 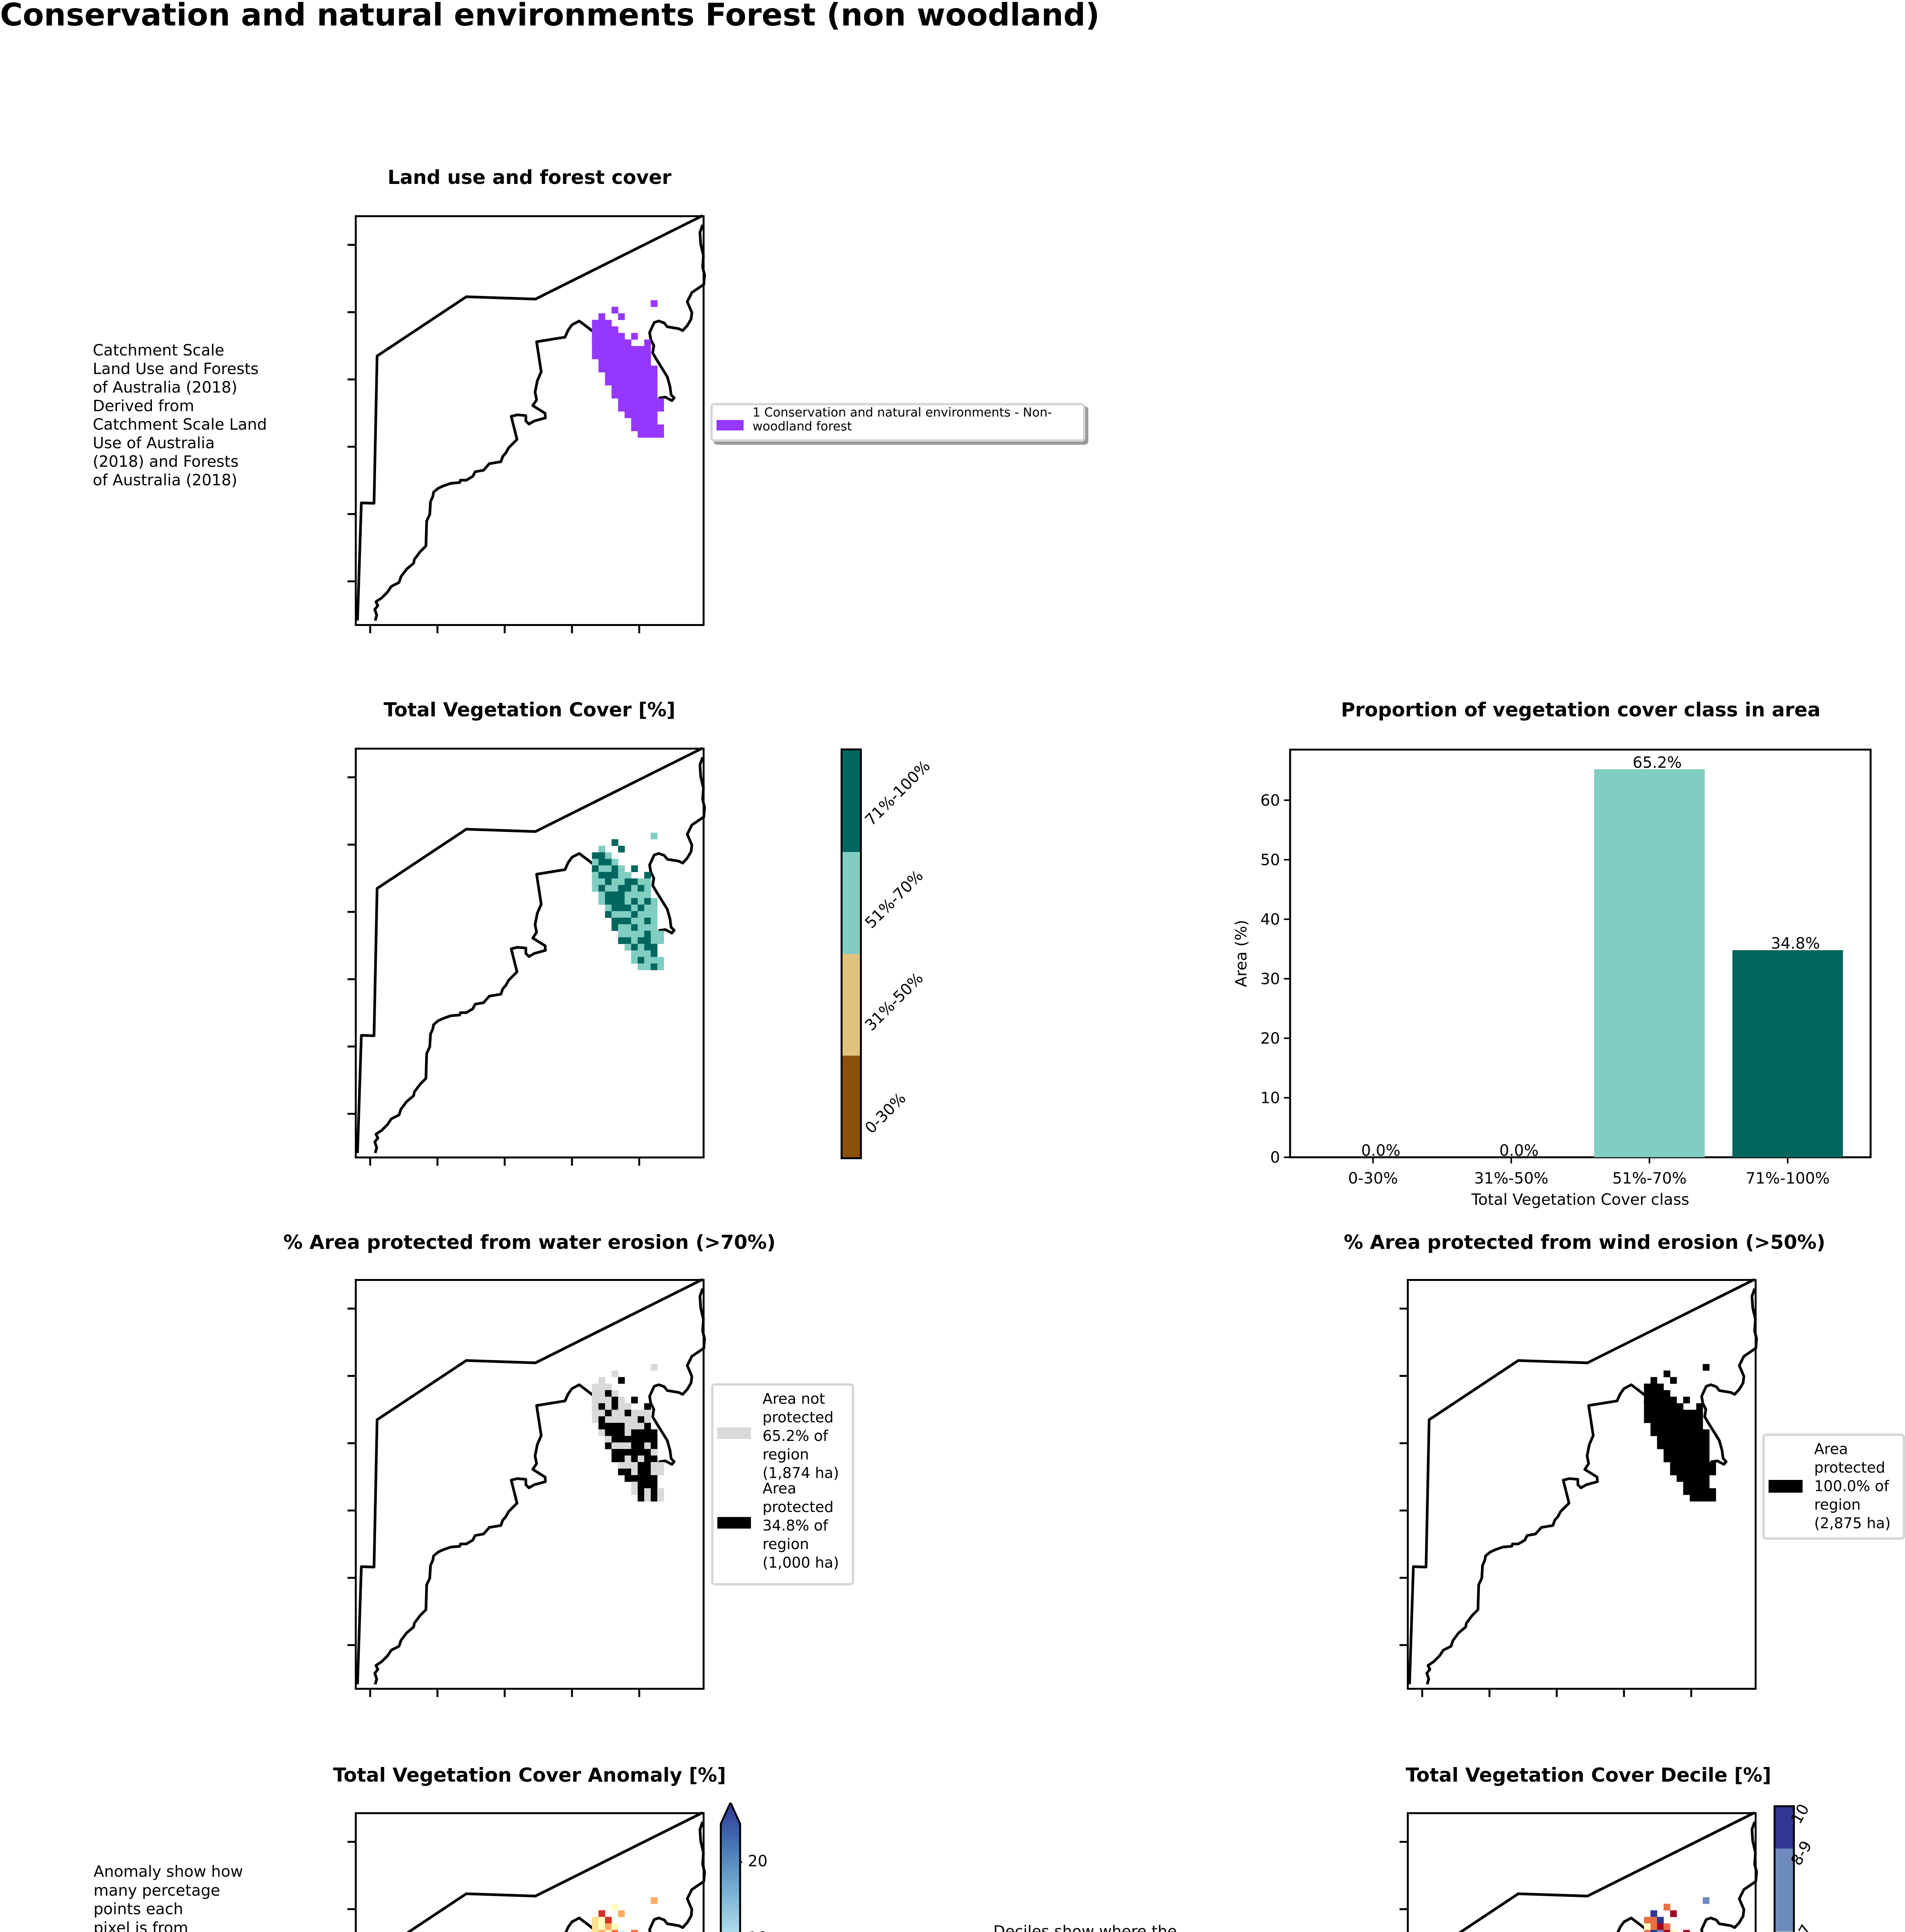 I want to click on bar, so click(x=1649, y=963).